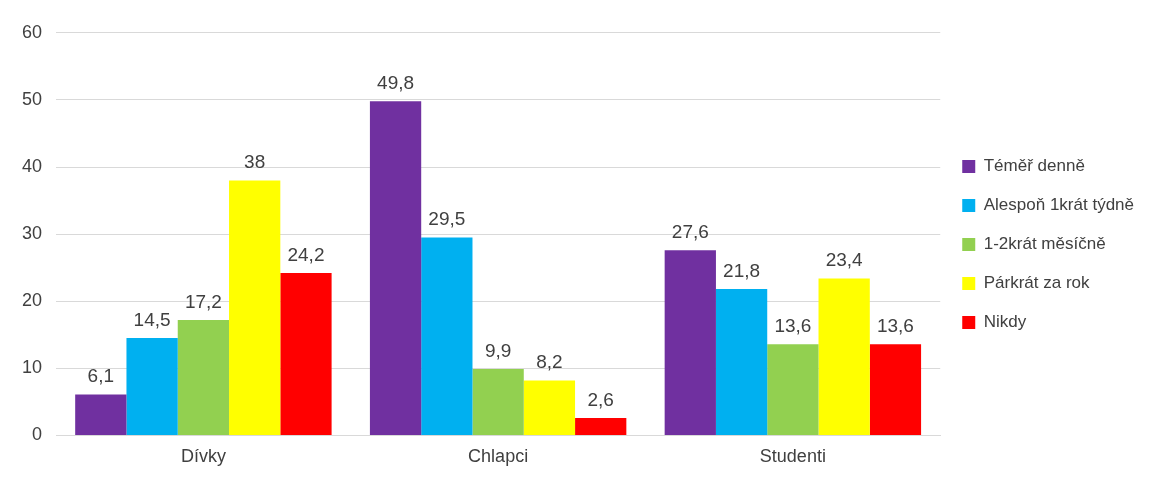 The width and height of the screenshot is (1162, 479). I want to click on data-label: 21,8, so click(742, 270).